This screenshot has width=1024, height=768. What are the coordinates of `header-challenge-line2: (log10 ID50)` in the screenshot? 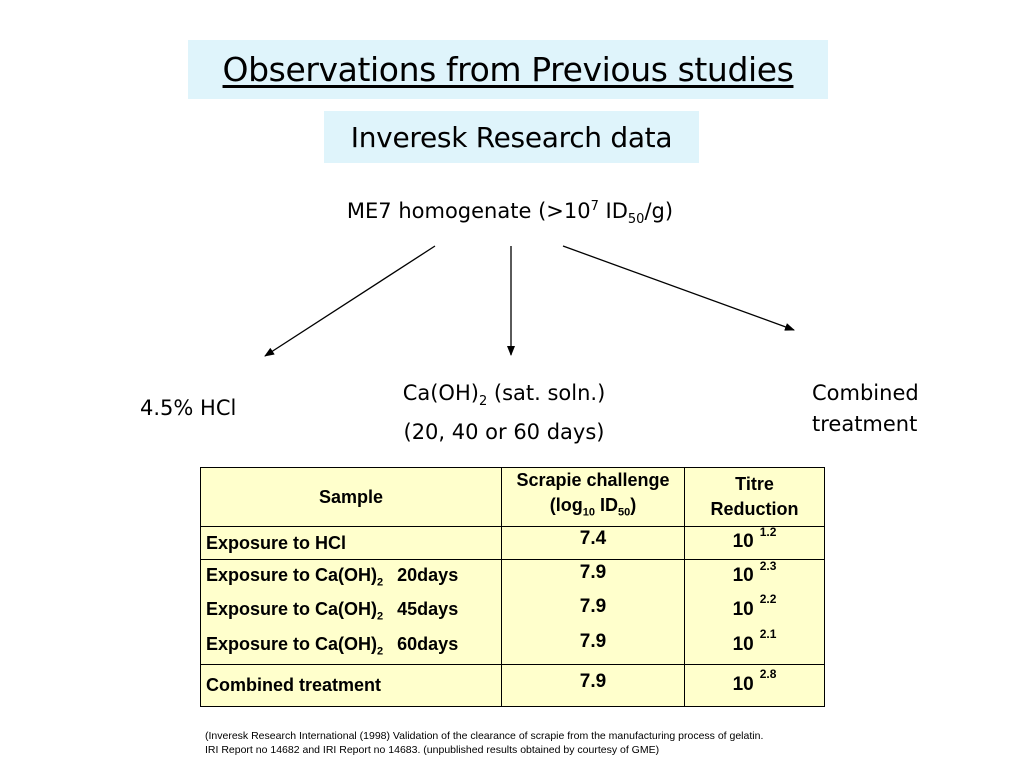 It's located at (593, 509).